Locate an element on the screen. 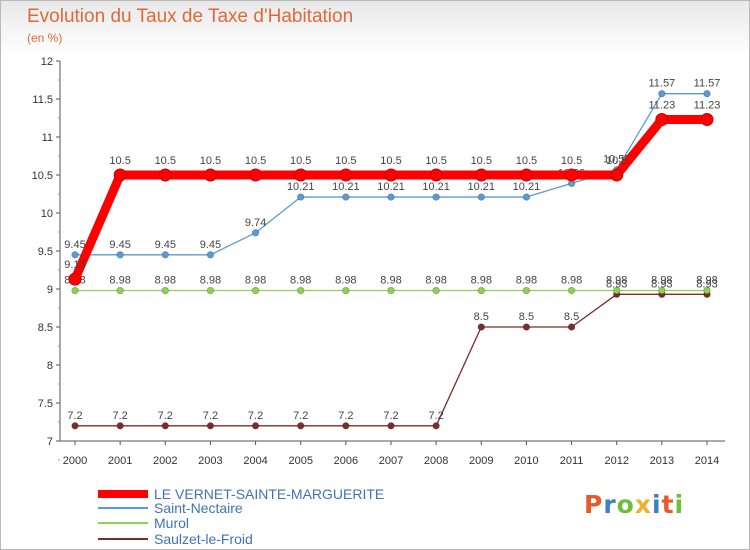 Image resolution: width=750 pixels, height=550 pixels. y-tick-label: 10.5 is located at coordinates (42, 176).